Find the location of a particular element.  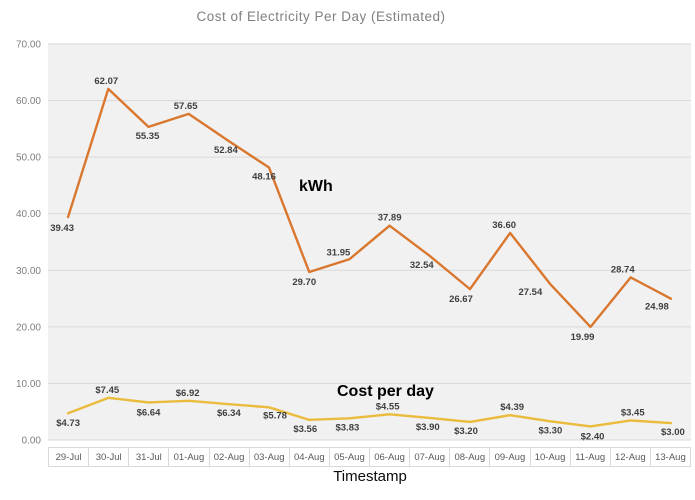

data-label: 39.43 is located at coordinates (62, 228).